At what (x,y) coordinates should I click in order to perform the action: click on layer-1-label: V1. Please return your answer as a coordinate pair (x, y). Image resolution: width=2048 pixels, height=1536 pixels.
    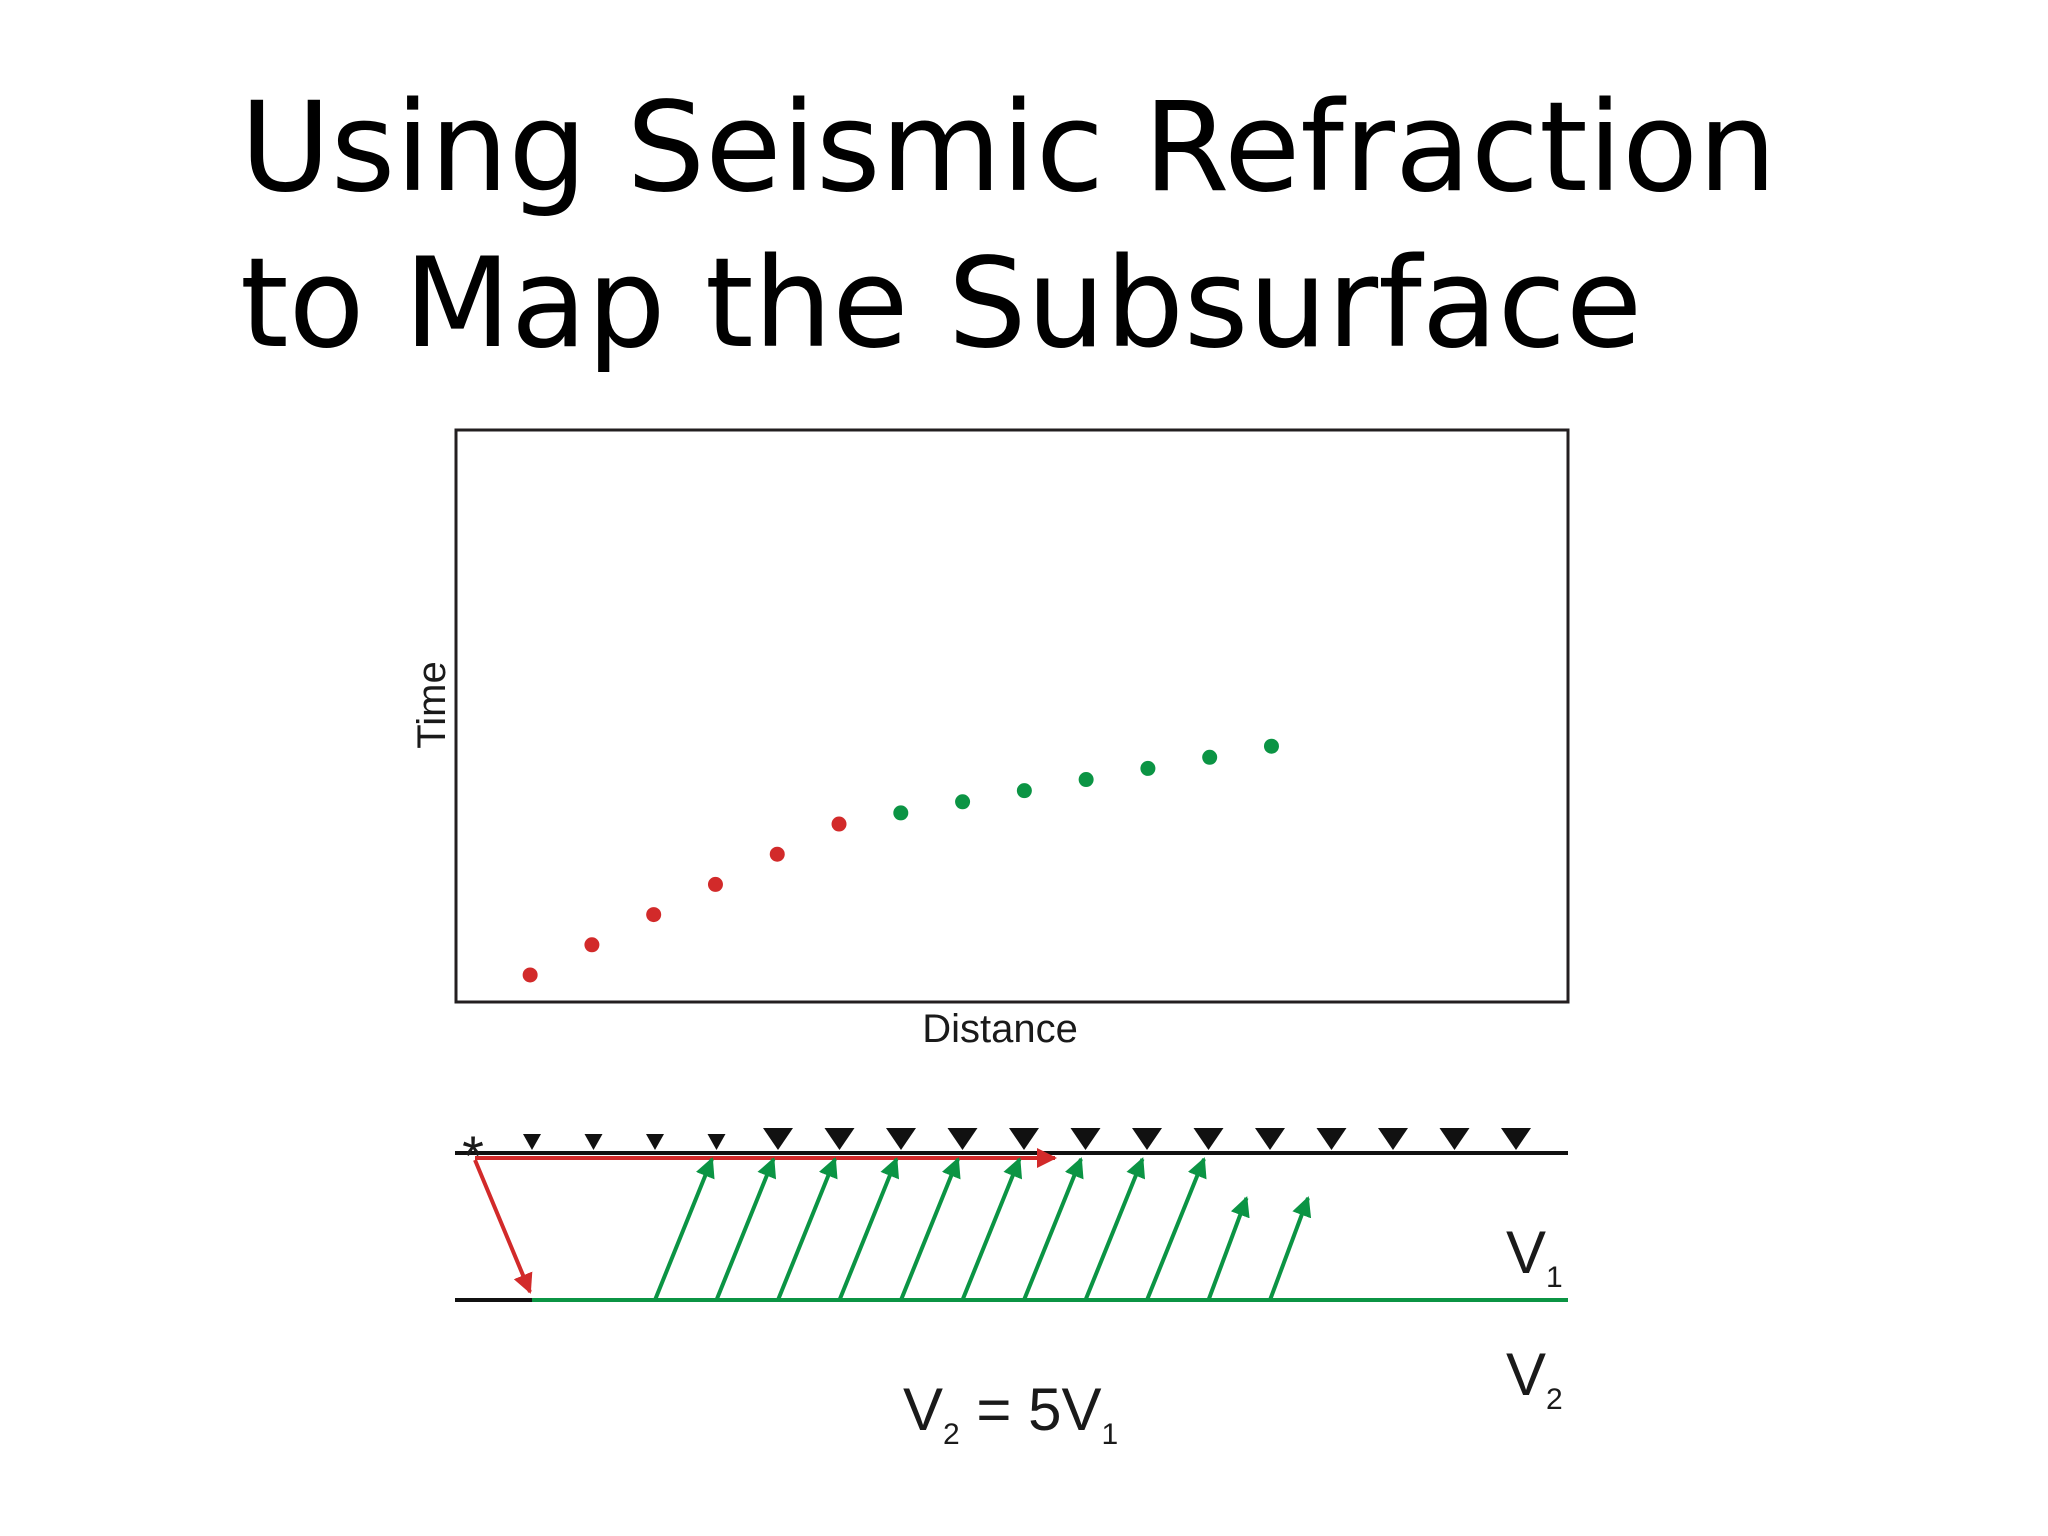
    Looking at the image, I should click on (1534, 1256).